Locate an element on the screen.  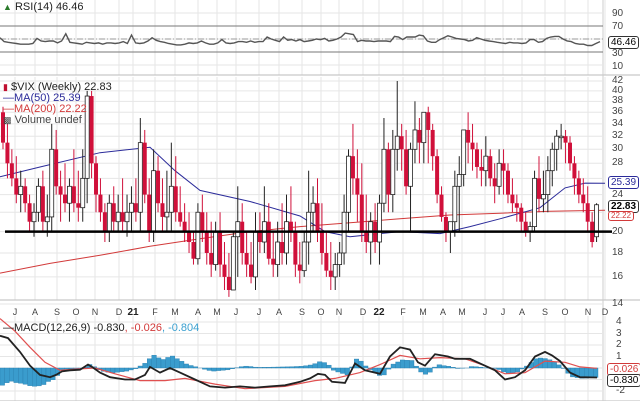
month-label: 21 is located at coordinates (133, 312).